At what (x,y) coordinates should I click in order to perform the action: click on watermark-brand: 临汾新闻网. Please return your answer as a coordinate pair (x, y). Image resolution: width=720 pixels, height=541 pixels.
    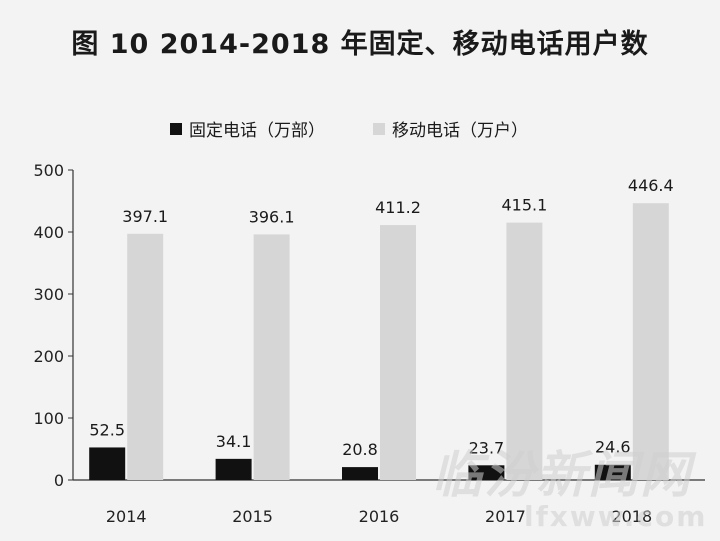
    Looking at the image, I should click on (562, 475).